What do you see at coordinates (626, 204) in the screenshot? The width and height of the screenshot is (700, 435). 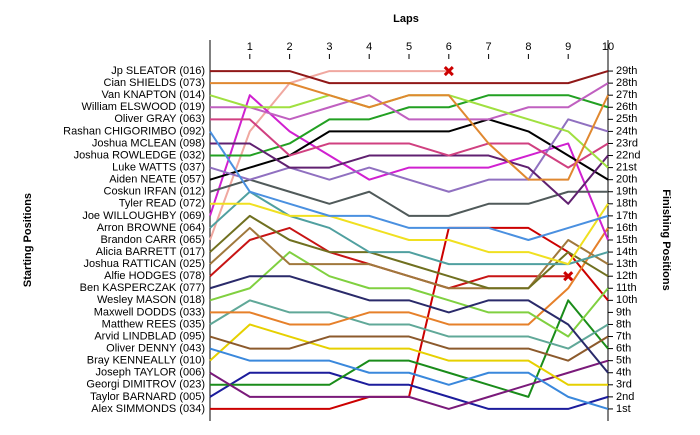 I see `y-tick-label: 18th` at bounding box center [626, 204].